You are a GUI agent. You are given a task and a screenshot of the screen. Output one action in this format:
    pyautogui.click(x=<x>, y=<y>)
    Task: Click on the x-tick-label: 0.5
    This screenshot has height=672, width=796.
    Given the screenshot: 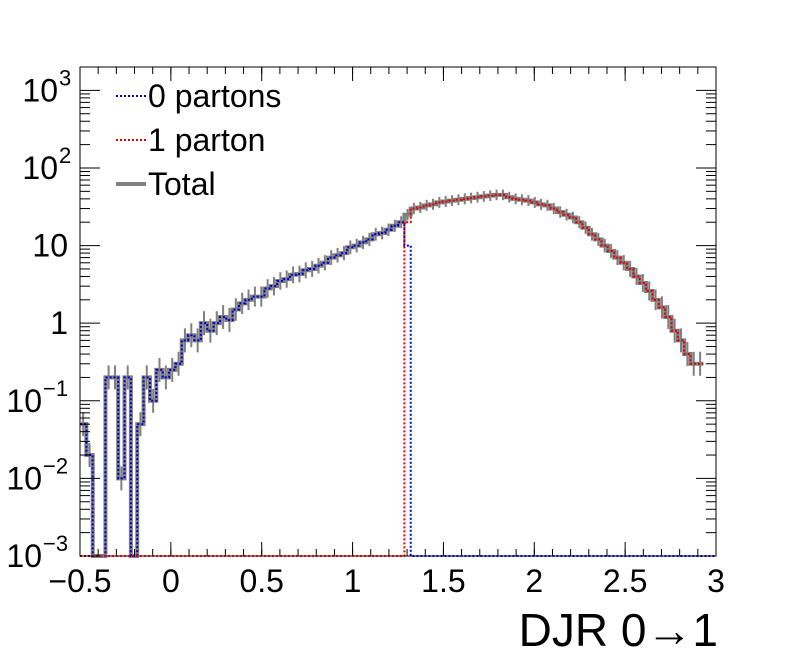 What is the action you would take?
    pyautogui.click(x=261, y=581)
    